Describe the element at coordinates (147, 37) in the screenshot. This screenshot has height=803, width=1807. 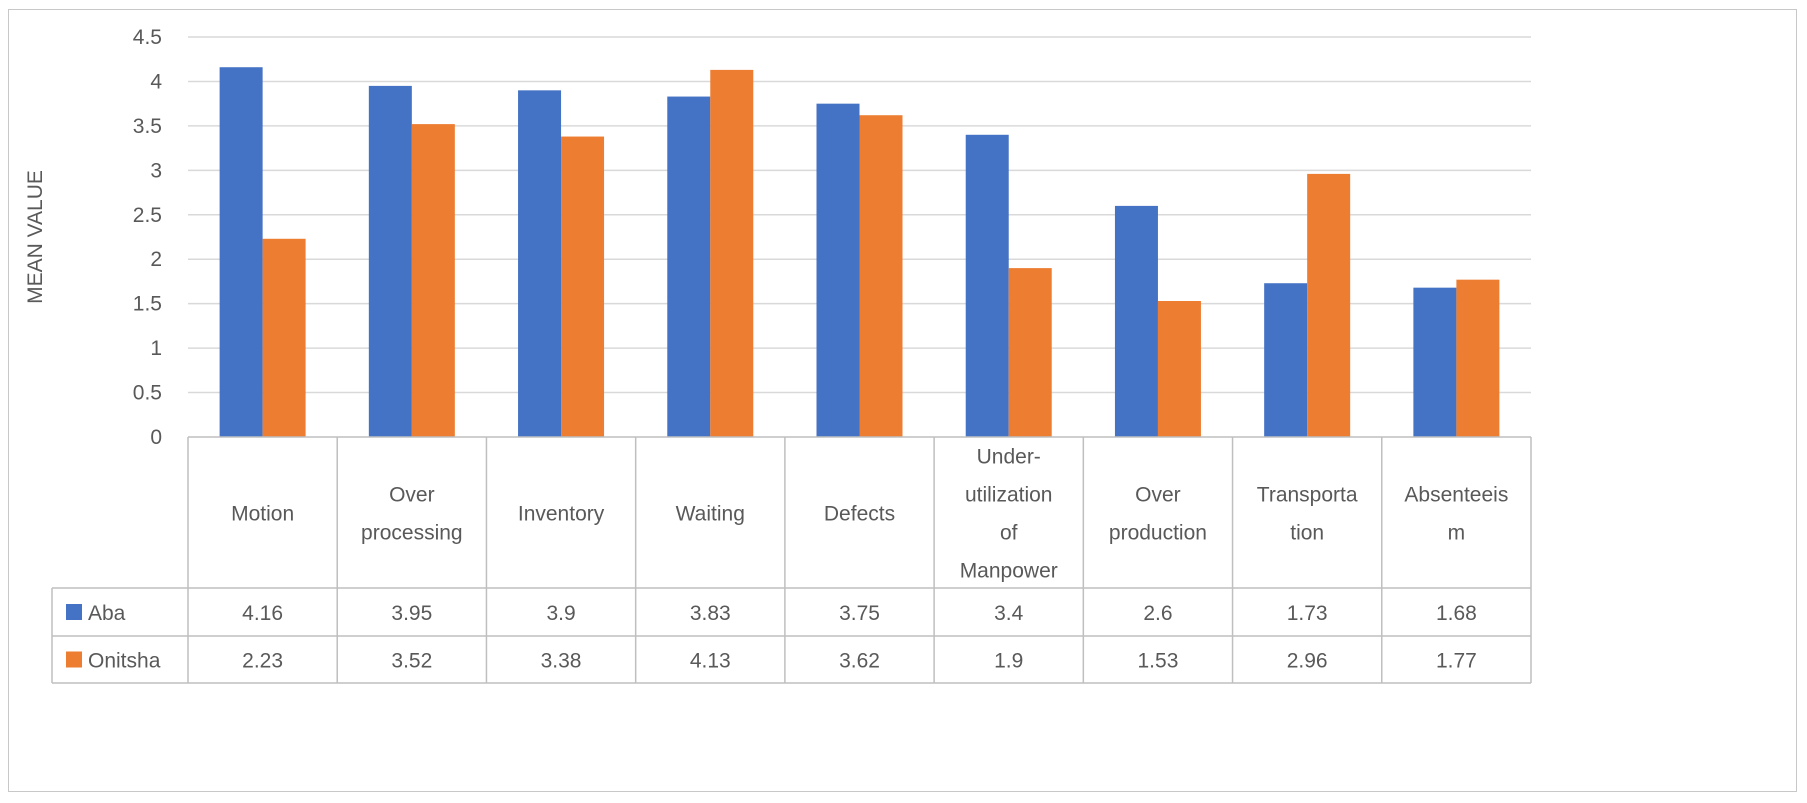
I see `y-tick-label: 4.5` at that location.